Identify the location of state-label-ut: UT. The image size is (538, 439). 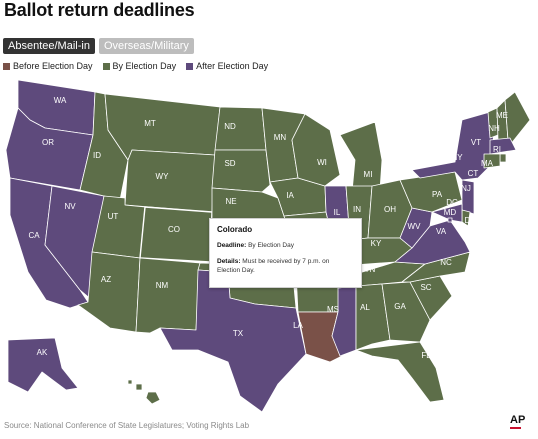
(113, 216).